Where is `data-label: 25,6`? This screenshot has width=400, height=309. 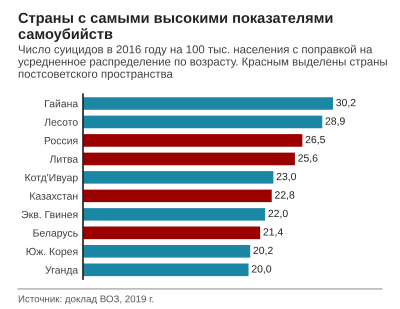 data-label: 25,6 is located at coordinates (308, 158).